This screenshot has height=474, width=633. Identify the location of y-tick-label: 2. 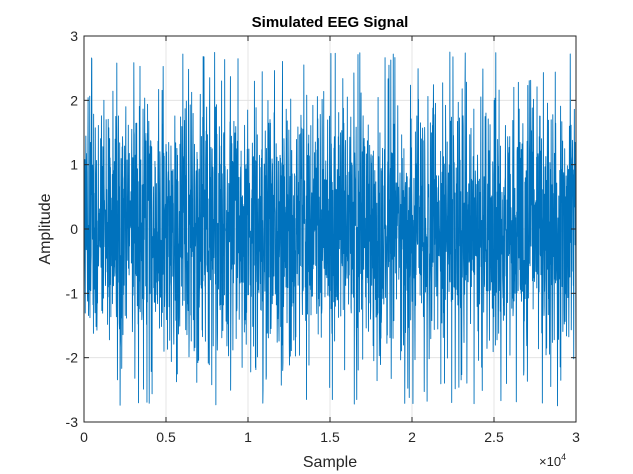
(74, 100).